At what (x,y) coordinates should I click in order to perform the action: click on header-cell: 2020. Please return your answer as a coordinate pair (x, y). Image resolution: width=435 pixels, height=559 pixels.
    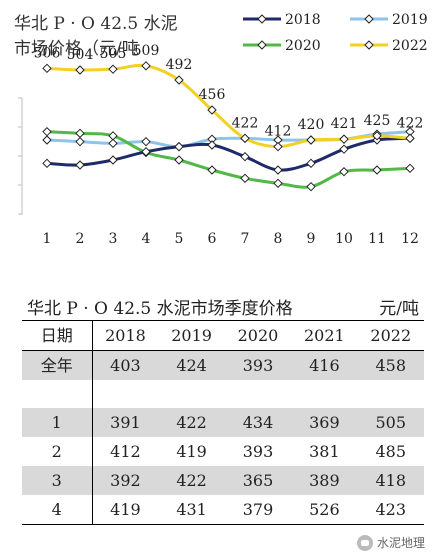
    Looking at the image, I should click on (258, 335).